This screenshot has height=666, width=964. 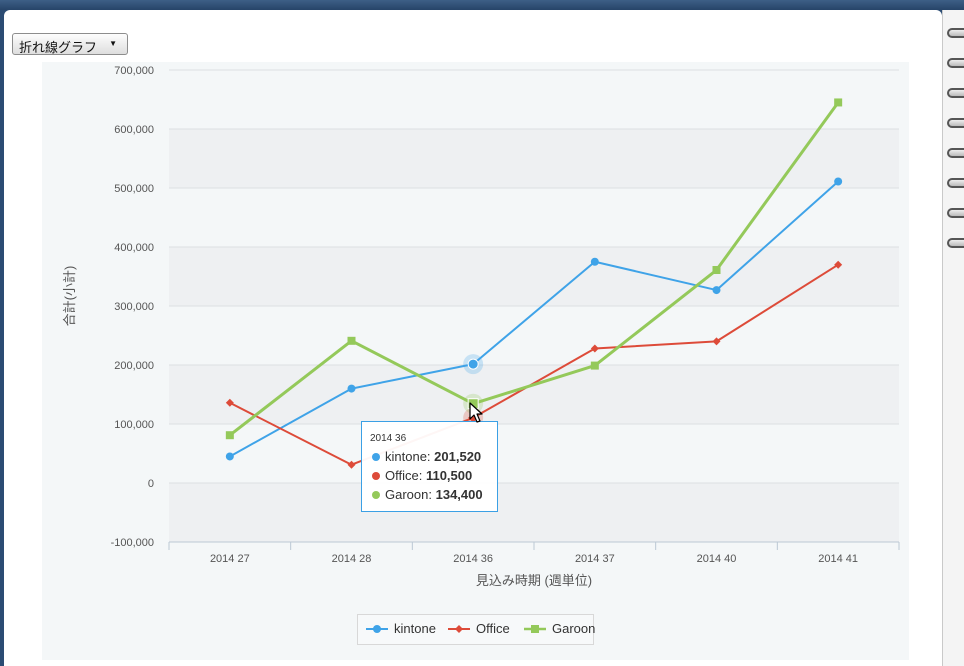 What do you see at coordinates (113, 43) in the screenshot?
I see `dropdown-arrow-icon: ▼` at bounding box center [113, 43].